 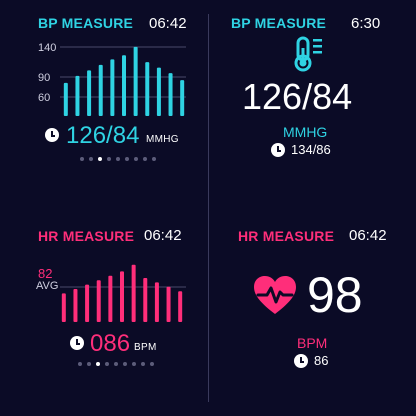 I want to click on hr-avg-label: AVG, so click(x=47, y=286).